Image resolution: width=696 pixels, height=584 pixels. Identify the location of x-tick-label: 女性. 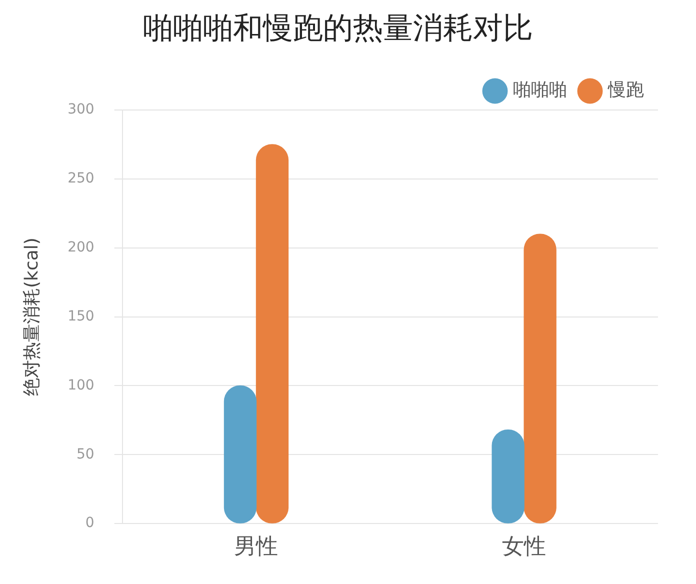
(524, 547).